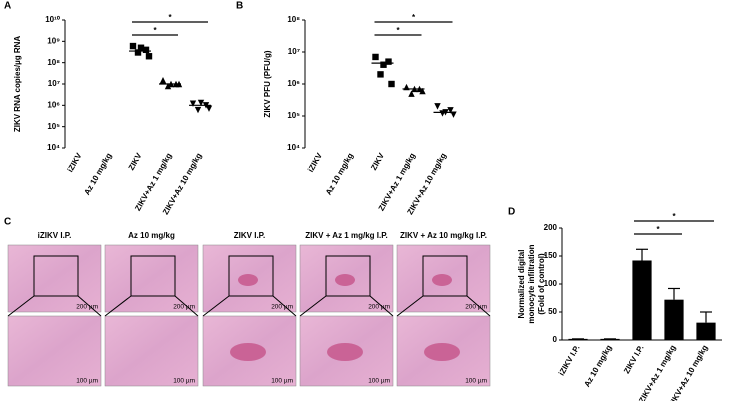 The image size is (733, 401). What do you see at coordinates (657, 372) in the screenshot?
I see `x-tick-label: ZIKV+Az 1 mg/kg` at bounding box center [657, 372].